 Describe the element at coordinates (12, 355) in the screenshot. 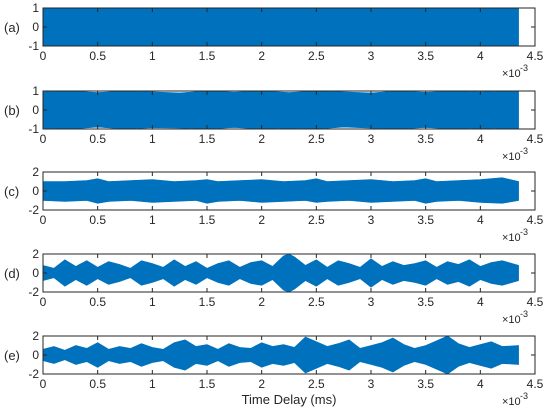

I see `panel-label: (e)` at that location.